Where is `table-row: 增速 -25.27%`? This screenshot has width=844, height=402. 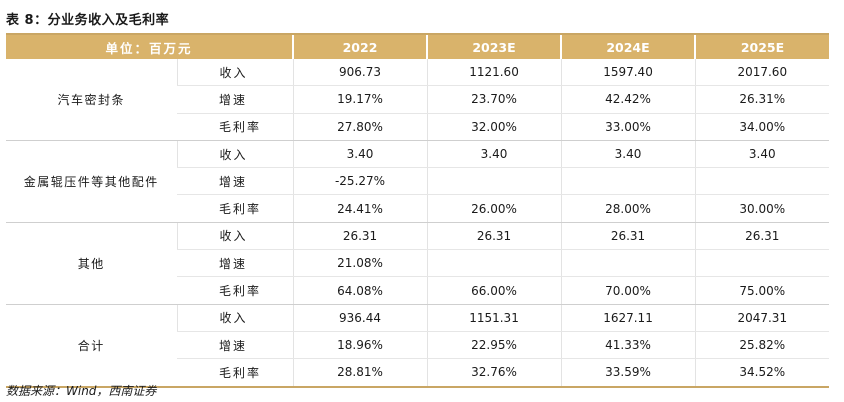
table-row: 增速 -25.27% is located at coordinates (418, 181).